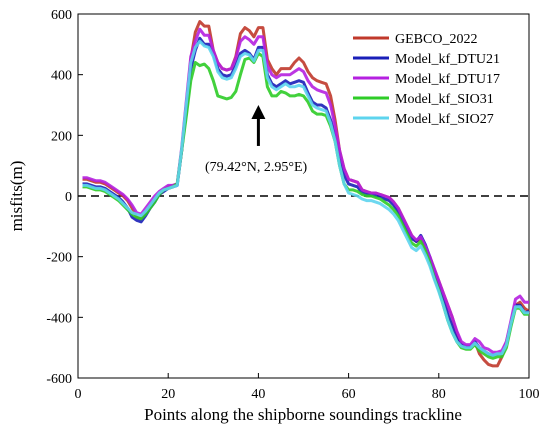 Image resolution: width=550 pixels, height=445 pixels. Describe the element at coordinates (444, 119) in the screenshot. I see `legend-label: Model_kf_SIO27` at that location.